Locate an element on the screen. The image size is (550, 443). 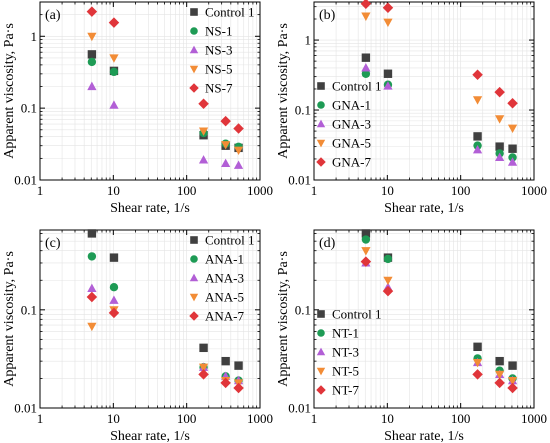
panel-label: (d) is located at coordinates (327, 243).